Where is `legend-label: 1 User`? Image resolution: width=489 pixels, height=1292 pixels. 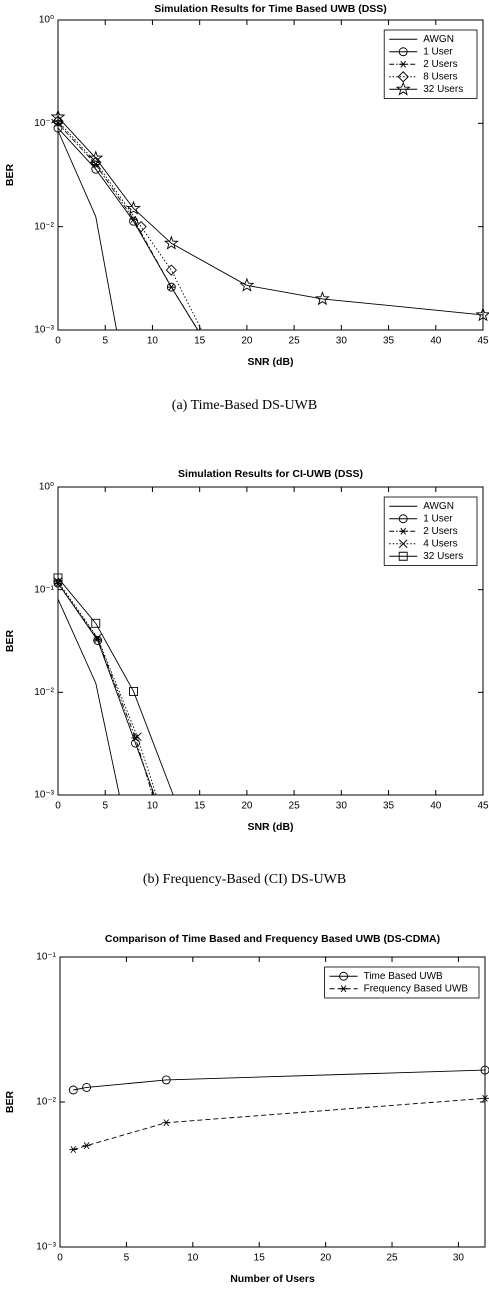
legend-label: 1 User is located at coordinates (438, 518).